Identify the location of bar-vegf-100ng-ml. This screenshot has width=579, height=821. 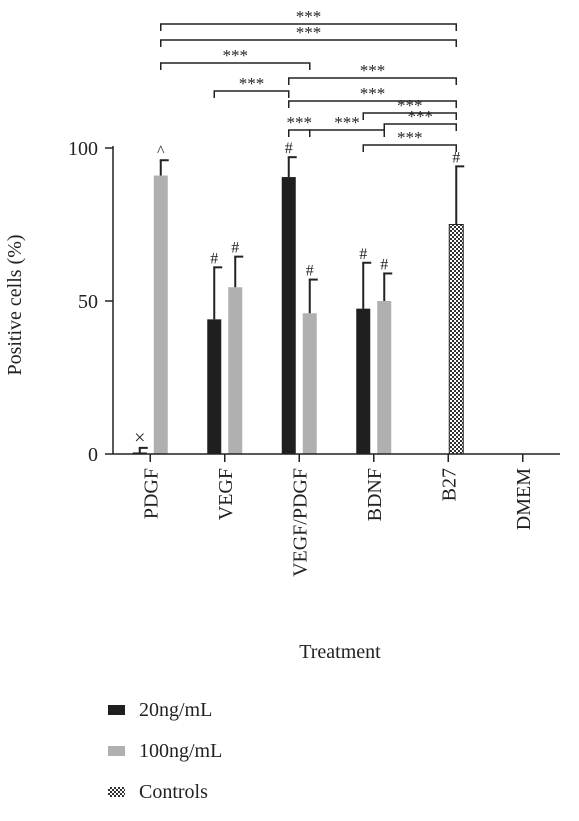
(235, 370).